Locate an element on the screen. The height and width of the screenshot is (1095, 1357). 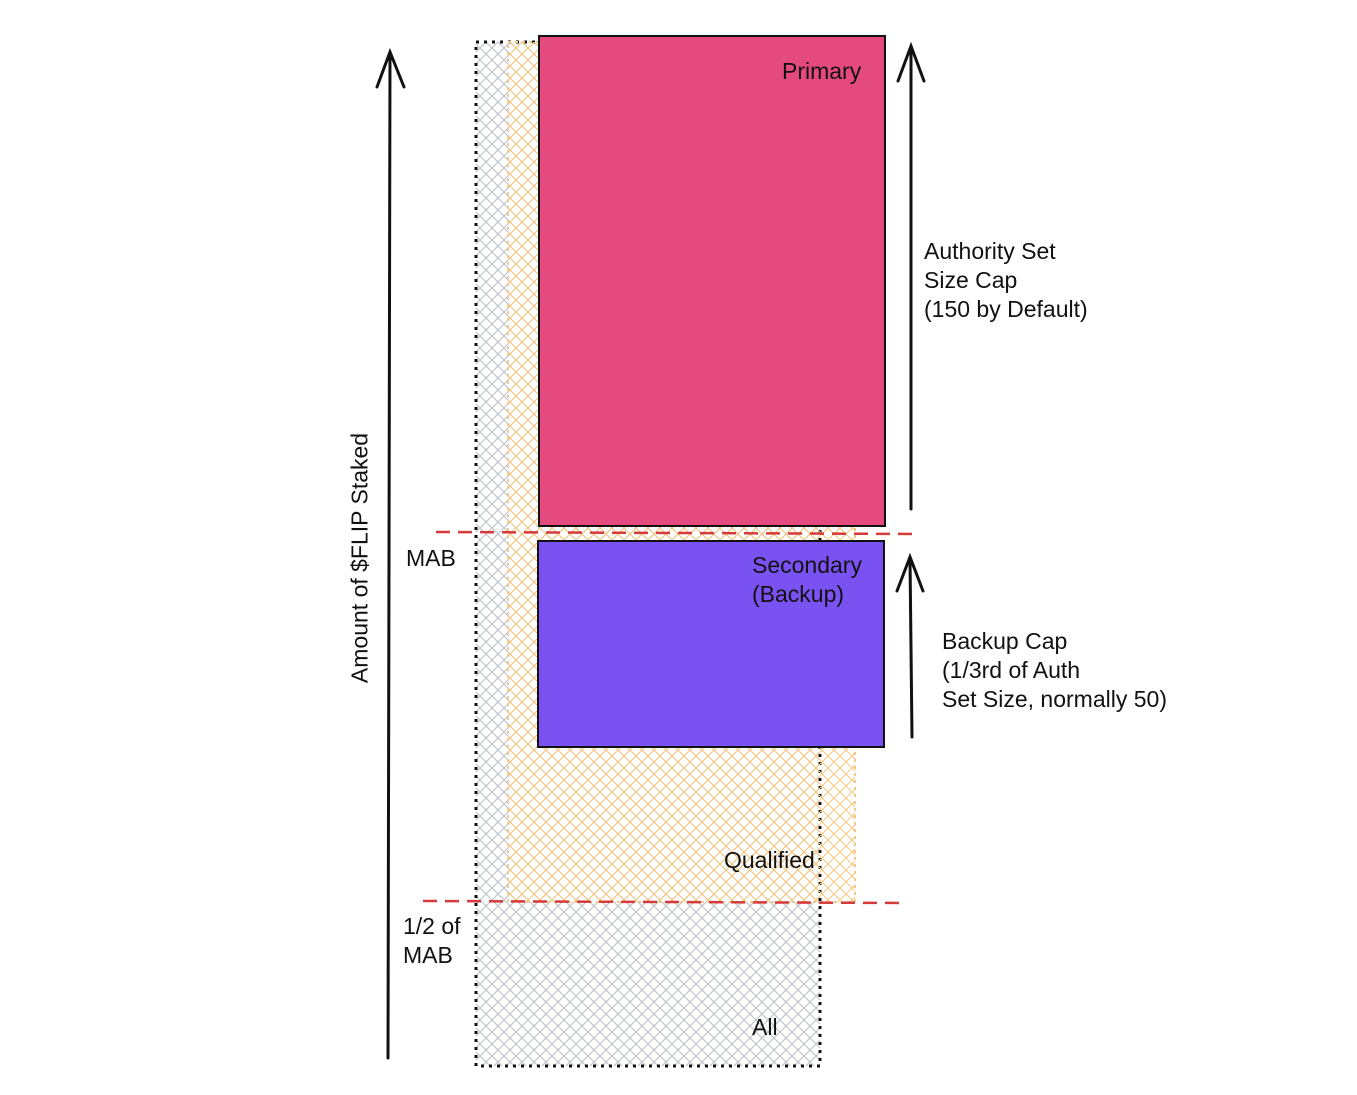
primary-box is located at coordinates (712, 281).